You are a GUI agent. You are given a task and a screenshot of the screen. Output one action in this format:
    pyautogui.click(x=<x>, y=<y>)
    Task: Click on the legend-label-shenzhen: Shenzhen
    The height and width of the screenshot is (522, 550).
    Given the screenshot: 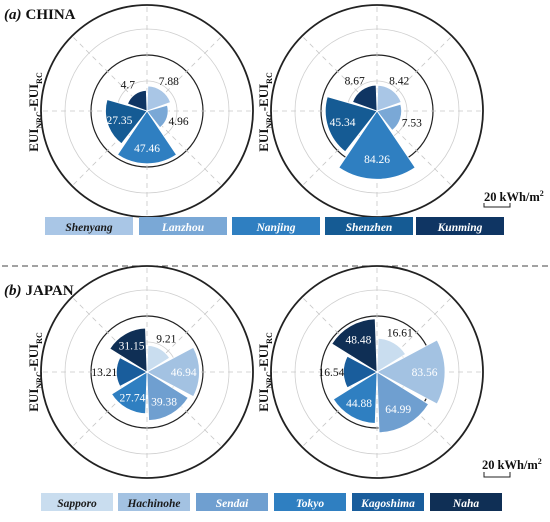 What is the action you would take?
    pyautogui.click(x=369, y=228)
    